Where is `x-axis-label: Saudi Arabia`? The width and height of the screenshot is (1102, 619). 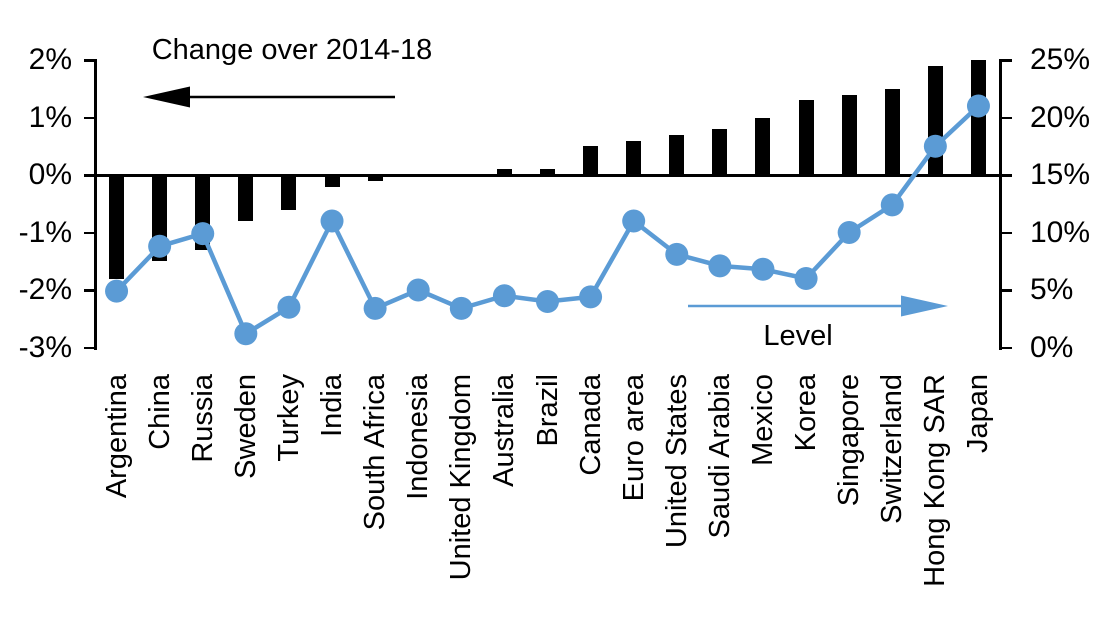 x-axis-label: Saudi Arabia is located at coordinates (719, 456).